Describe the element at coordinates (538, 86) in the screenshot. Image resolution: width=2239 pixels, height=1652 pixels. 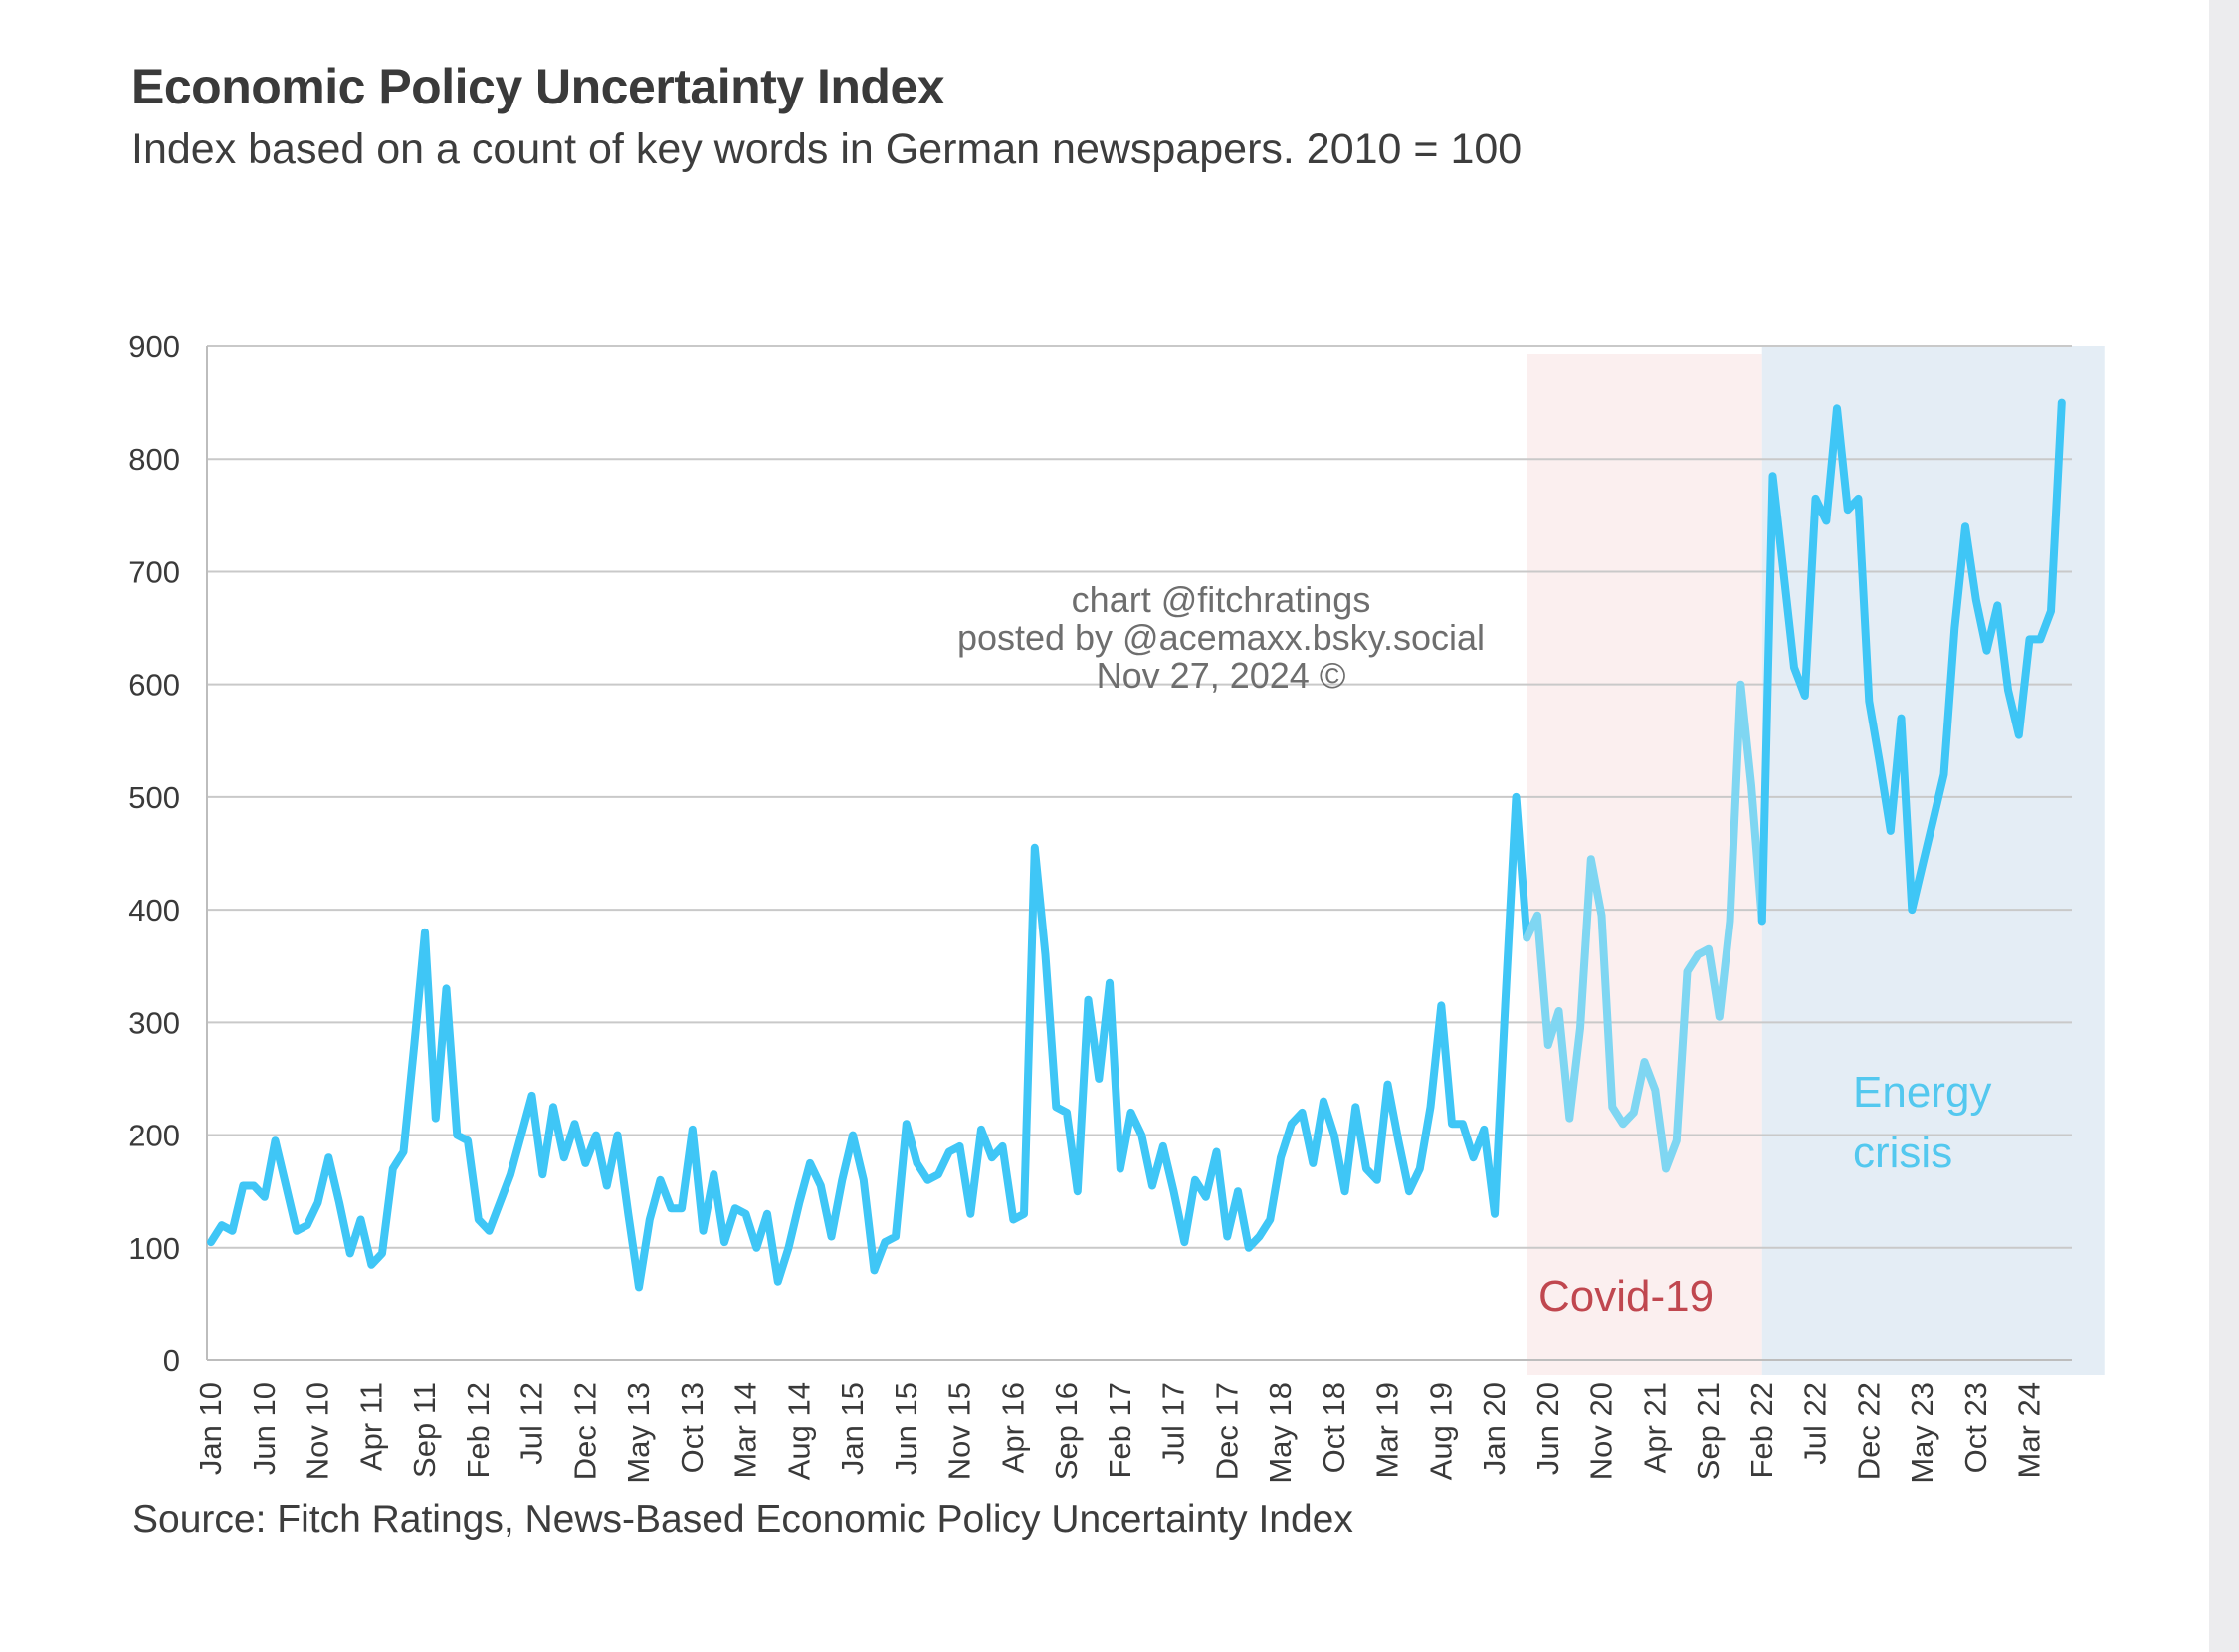
I see `chart-title: Economic Policy Uncertainty Index` at that location.